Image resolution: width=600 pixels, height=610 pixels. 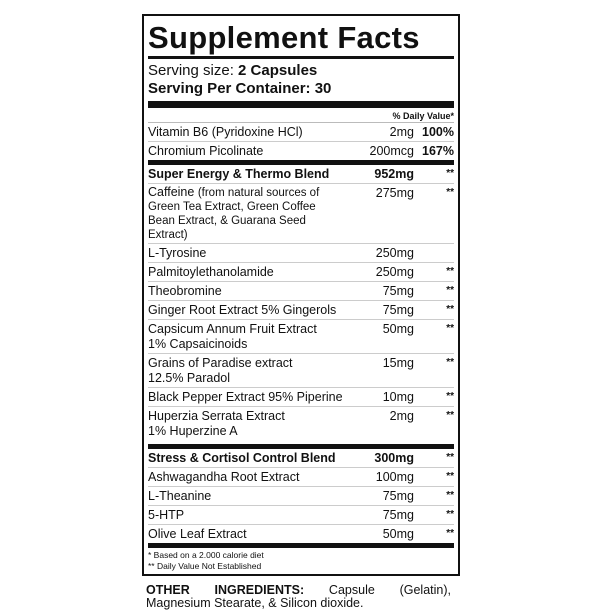 I want to click on ingredient-row: Chromium Picolinate 200mcg 167%, so click(x=301, y=151).